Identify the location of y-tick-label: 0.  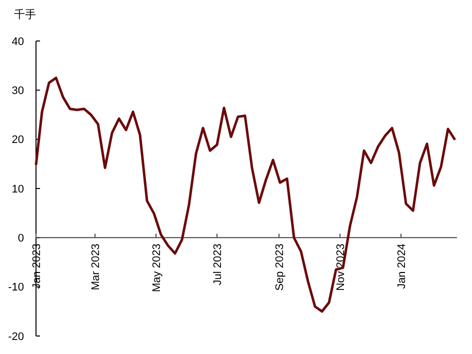
(21, 238).